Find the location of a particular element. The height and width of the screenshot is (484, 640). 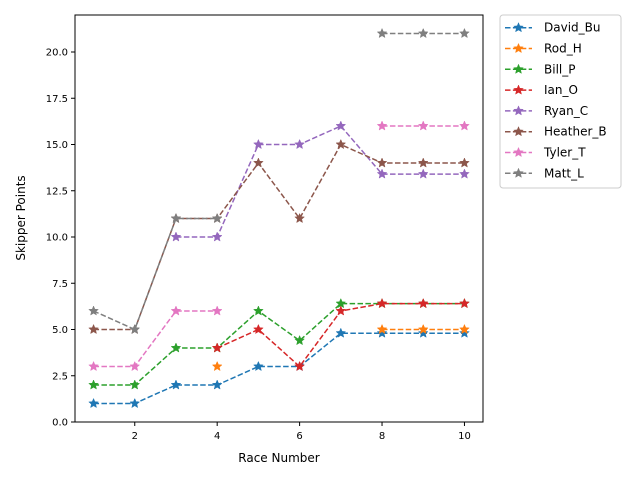

y-tick-label: 7.5 is located at coordinates (60, 284).